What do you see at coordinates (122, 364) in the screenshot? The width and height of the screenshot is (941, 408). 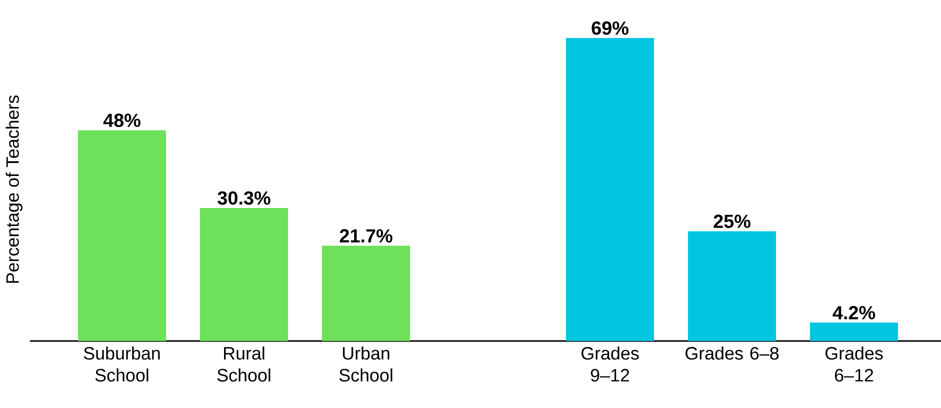 I see `x-tick-label: Suburban School` at bounding box center [122, 364].